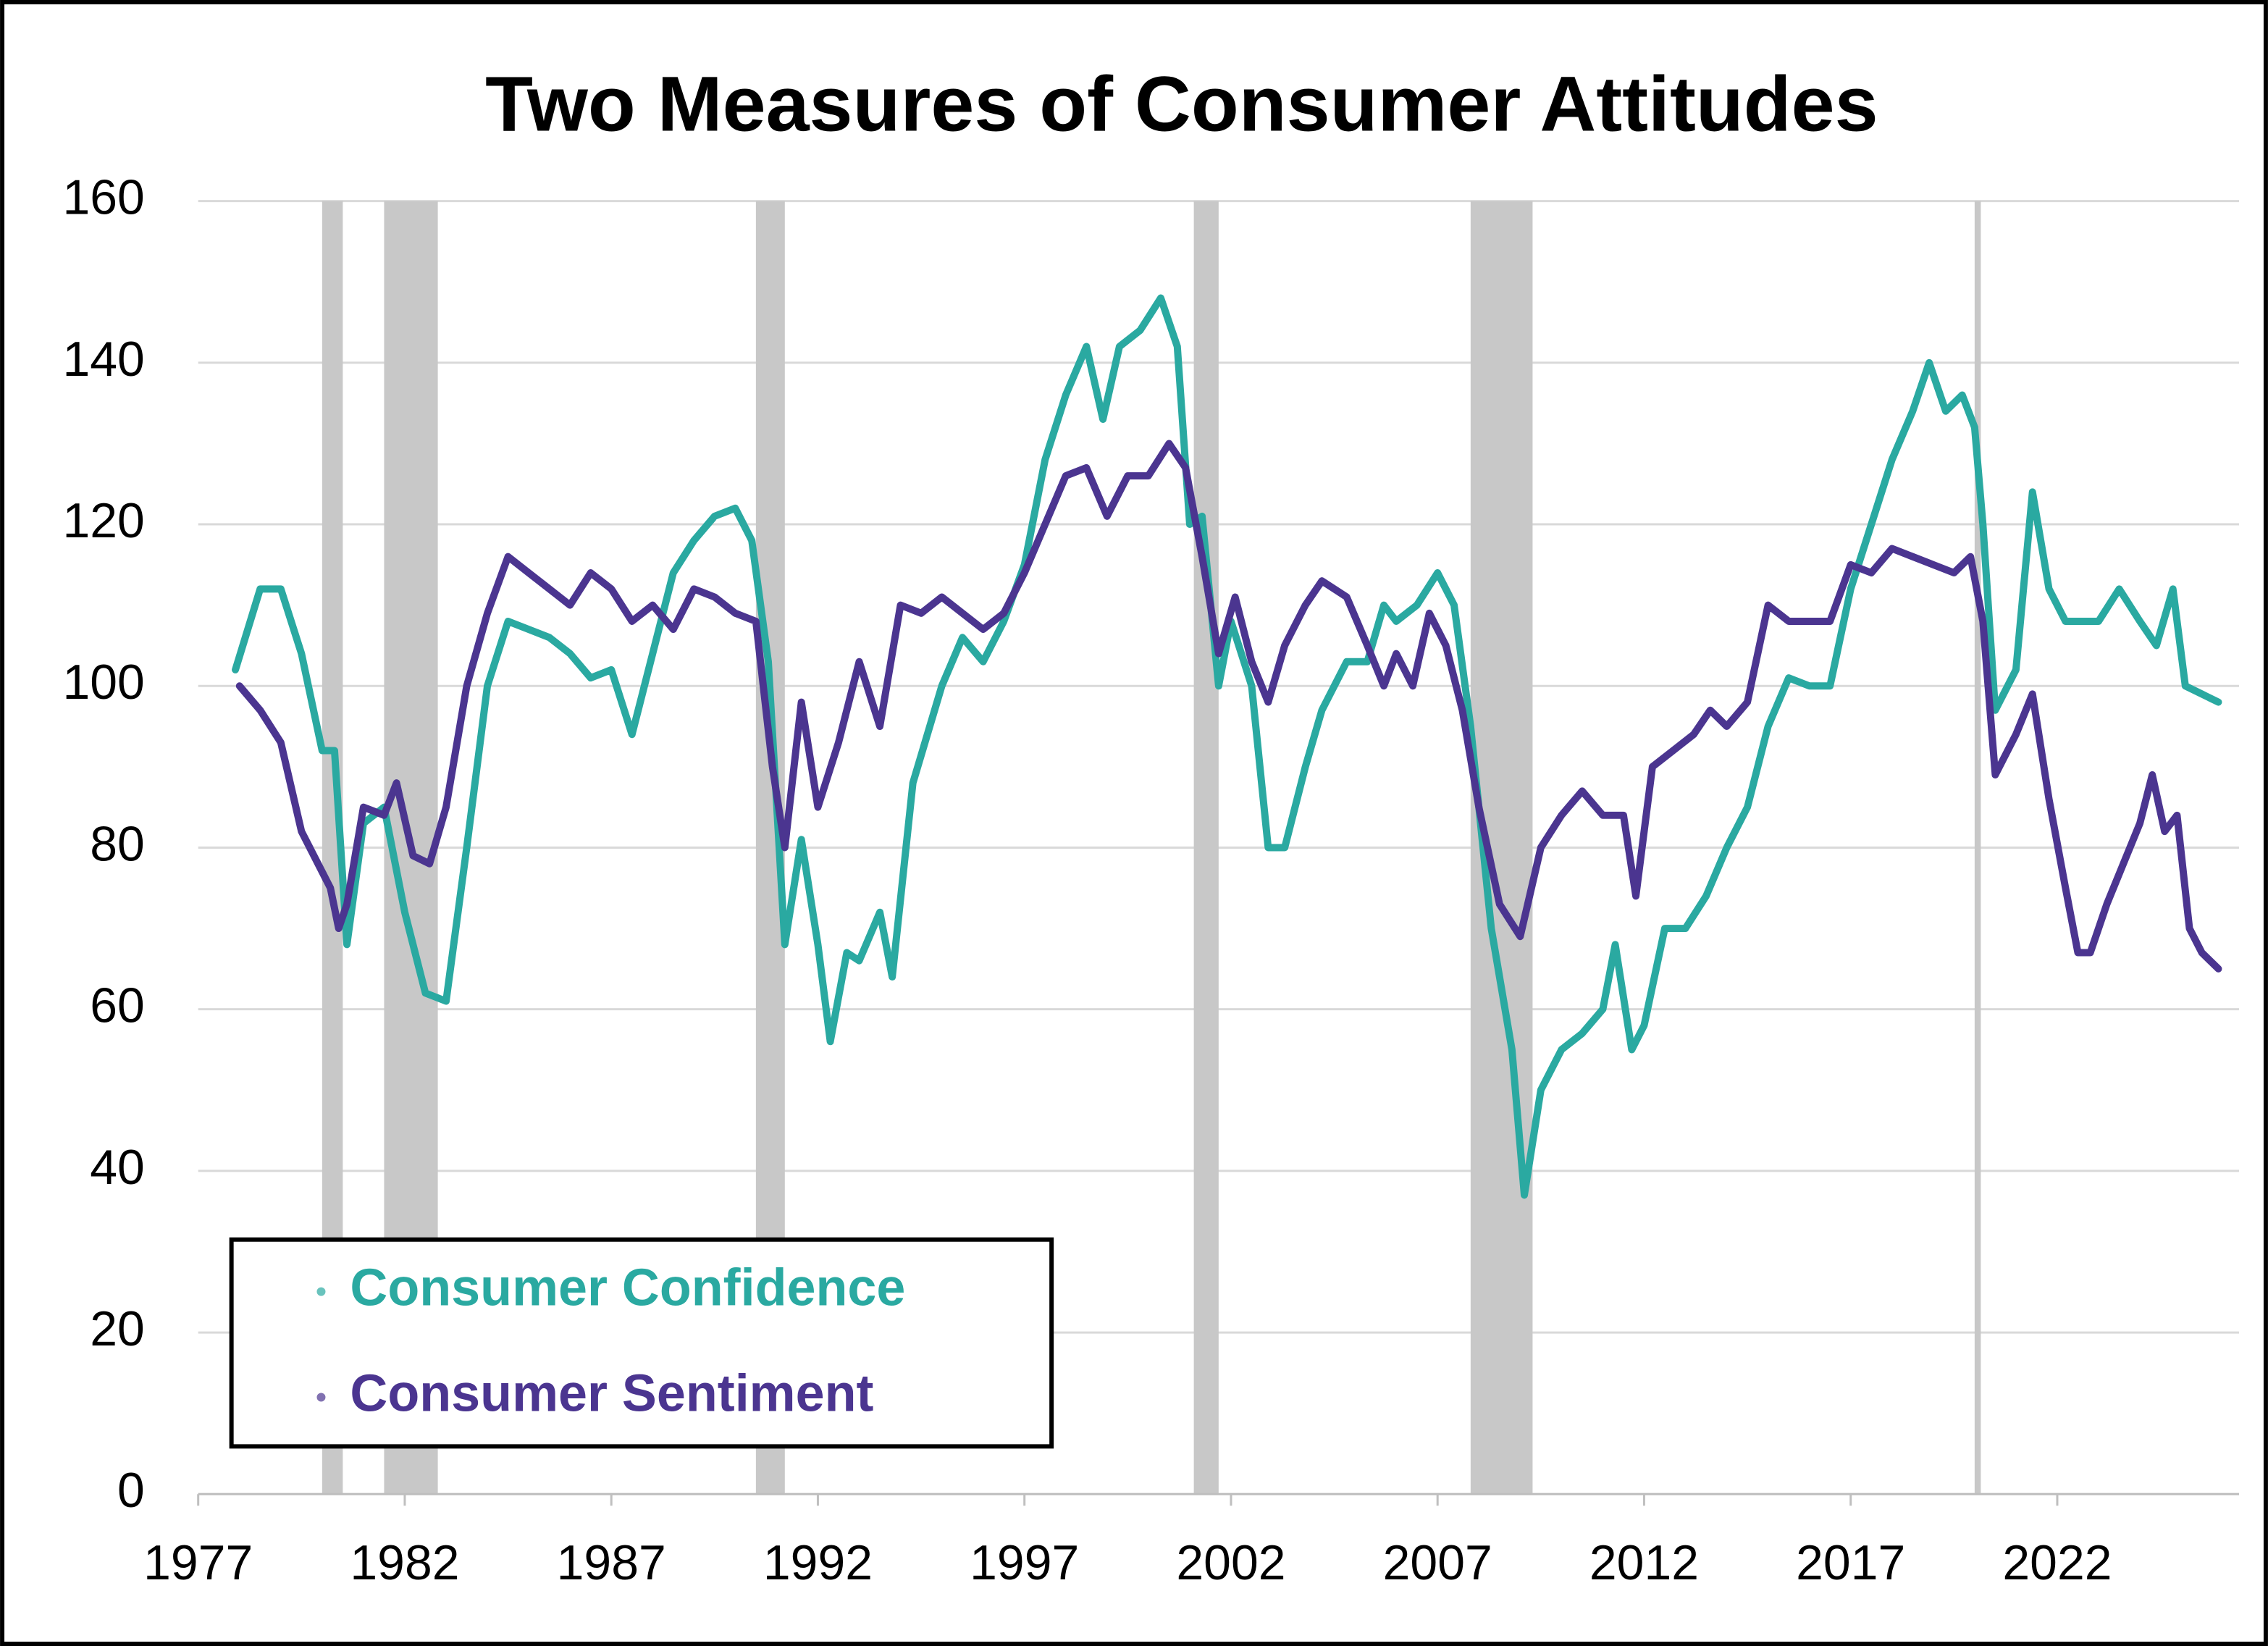 The width and height of the screenshot is (2268, 1646). Describe the element at coordinates (2057, 1563) in the screenshot. I see `x-tick-label: 2022` at that location.